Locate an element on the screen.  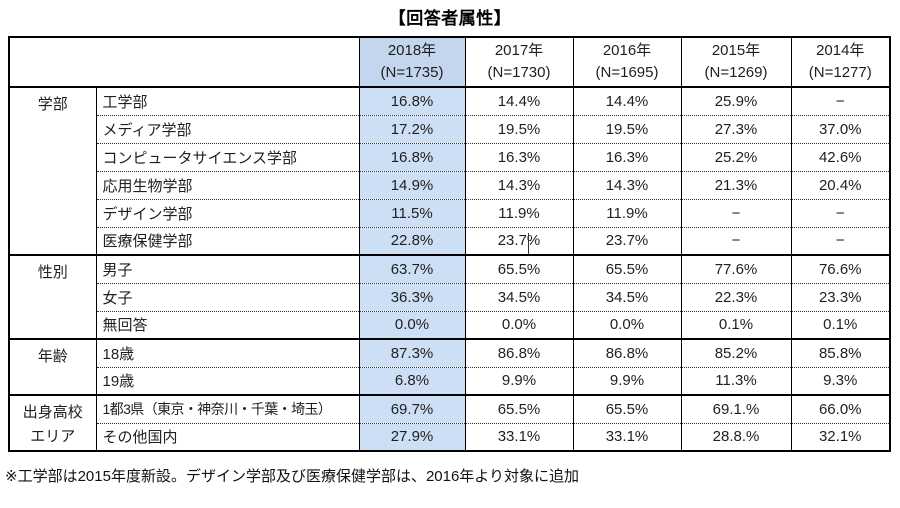
cell-2018: 0.0% is located at coordinates (411, 324).